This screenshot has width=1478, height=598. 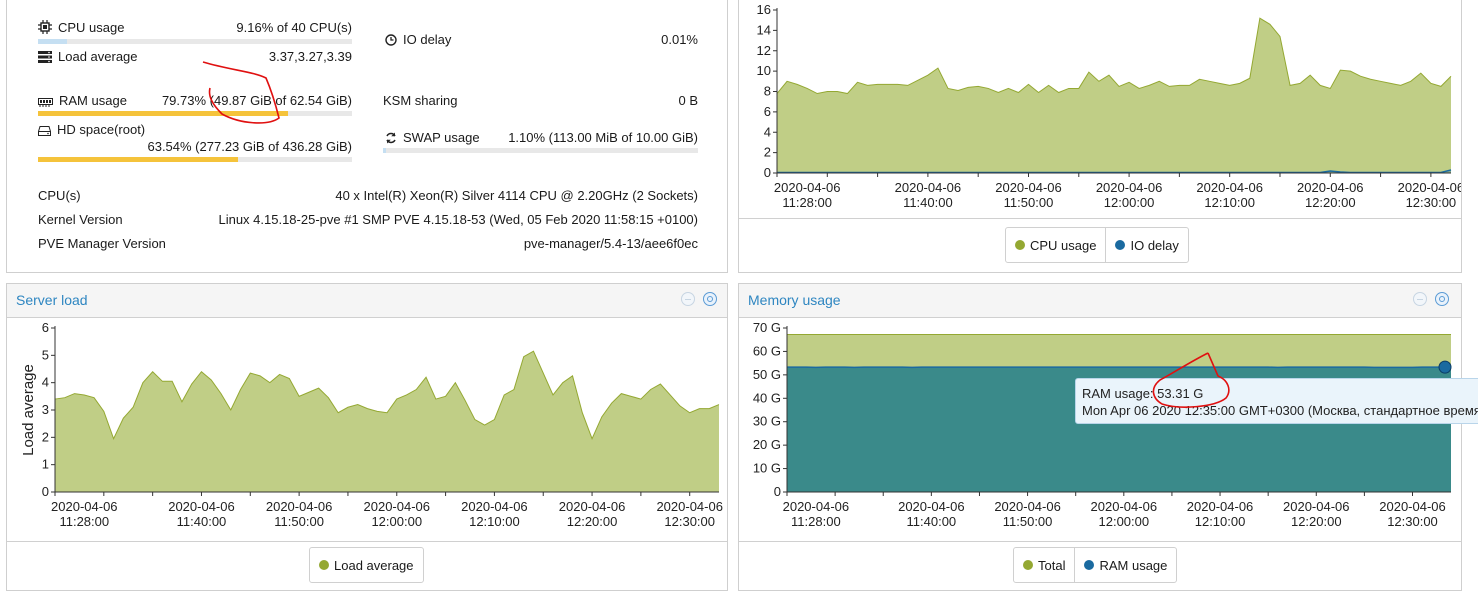 I want to click on load-average-row: Load average 3.37,3.27,3.39, so click(x=195, y=56).